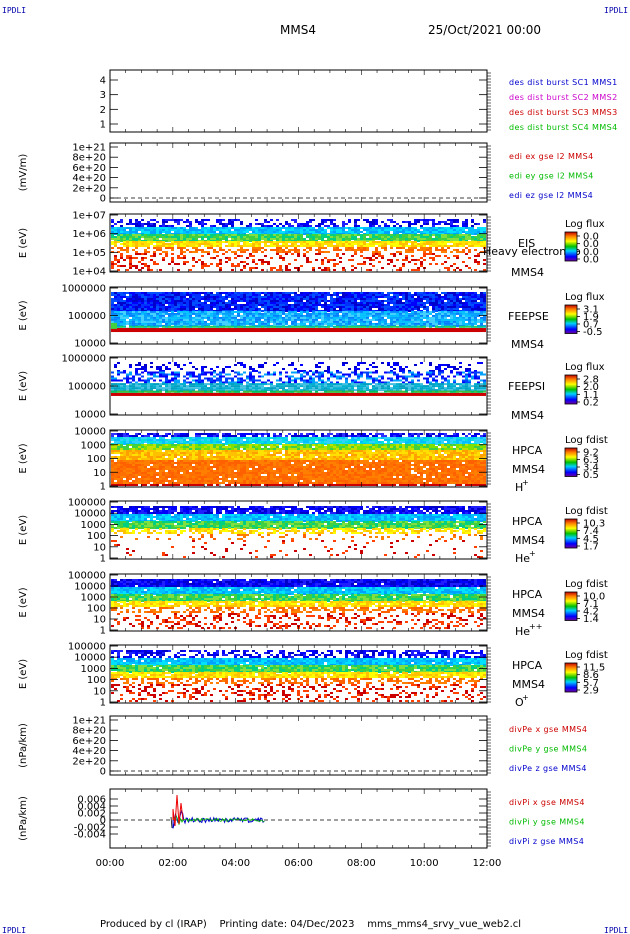  What do you see at coordinates (563, 82) in the screenshot?
I see `legend-1-1: des dist burst SC1 MMS1` at bounding box center [563, 82].